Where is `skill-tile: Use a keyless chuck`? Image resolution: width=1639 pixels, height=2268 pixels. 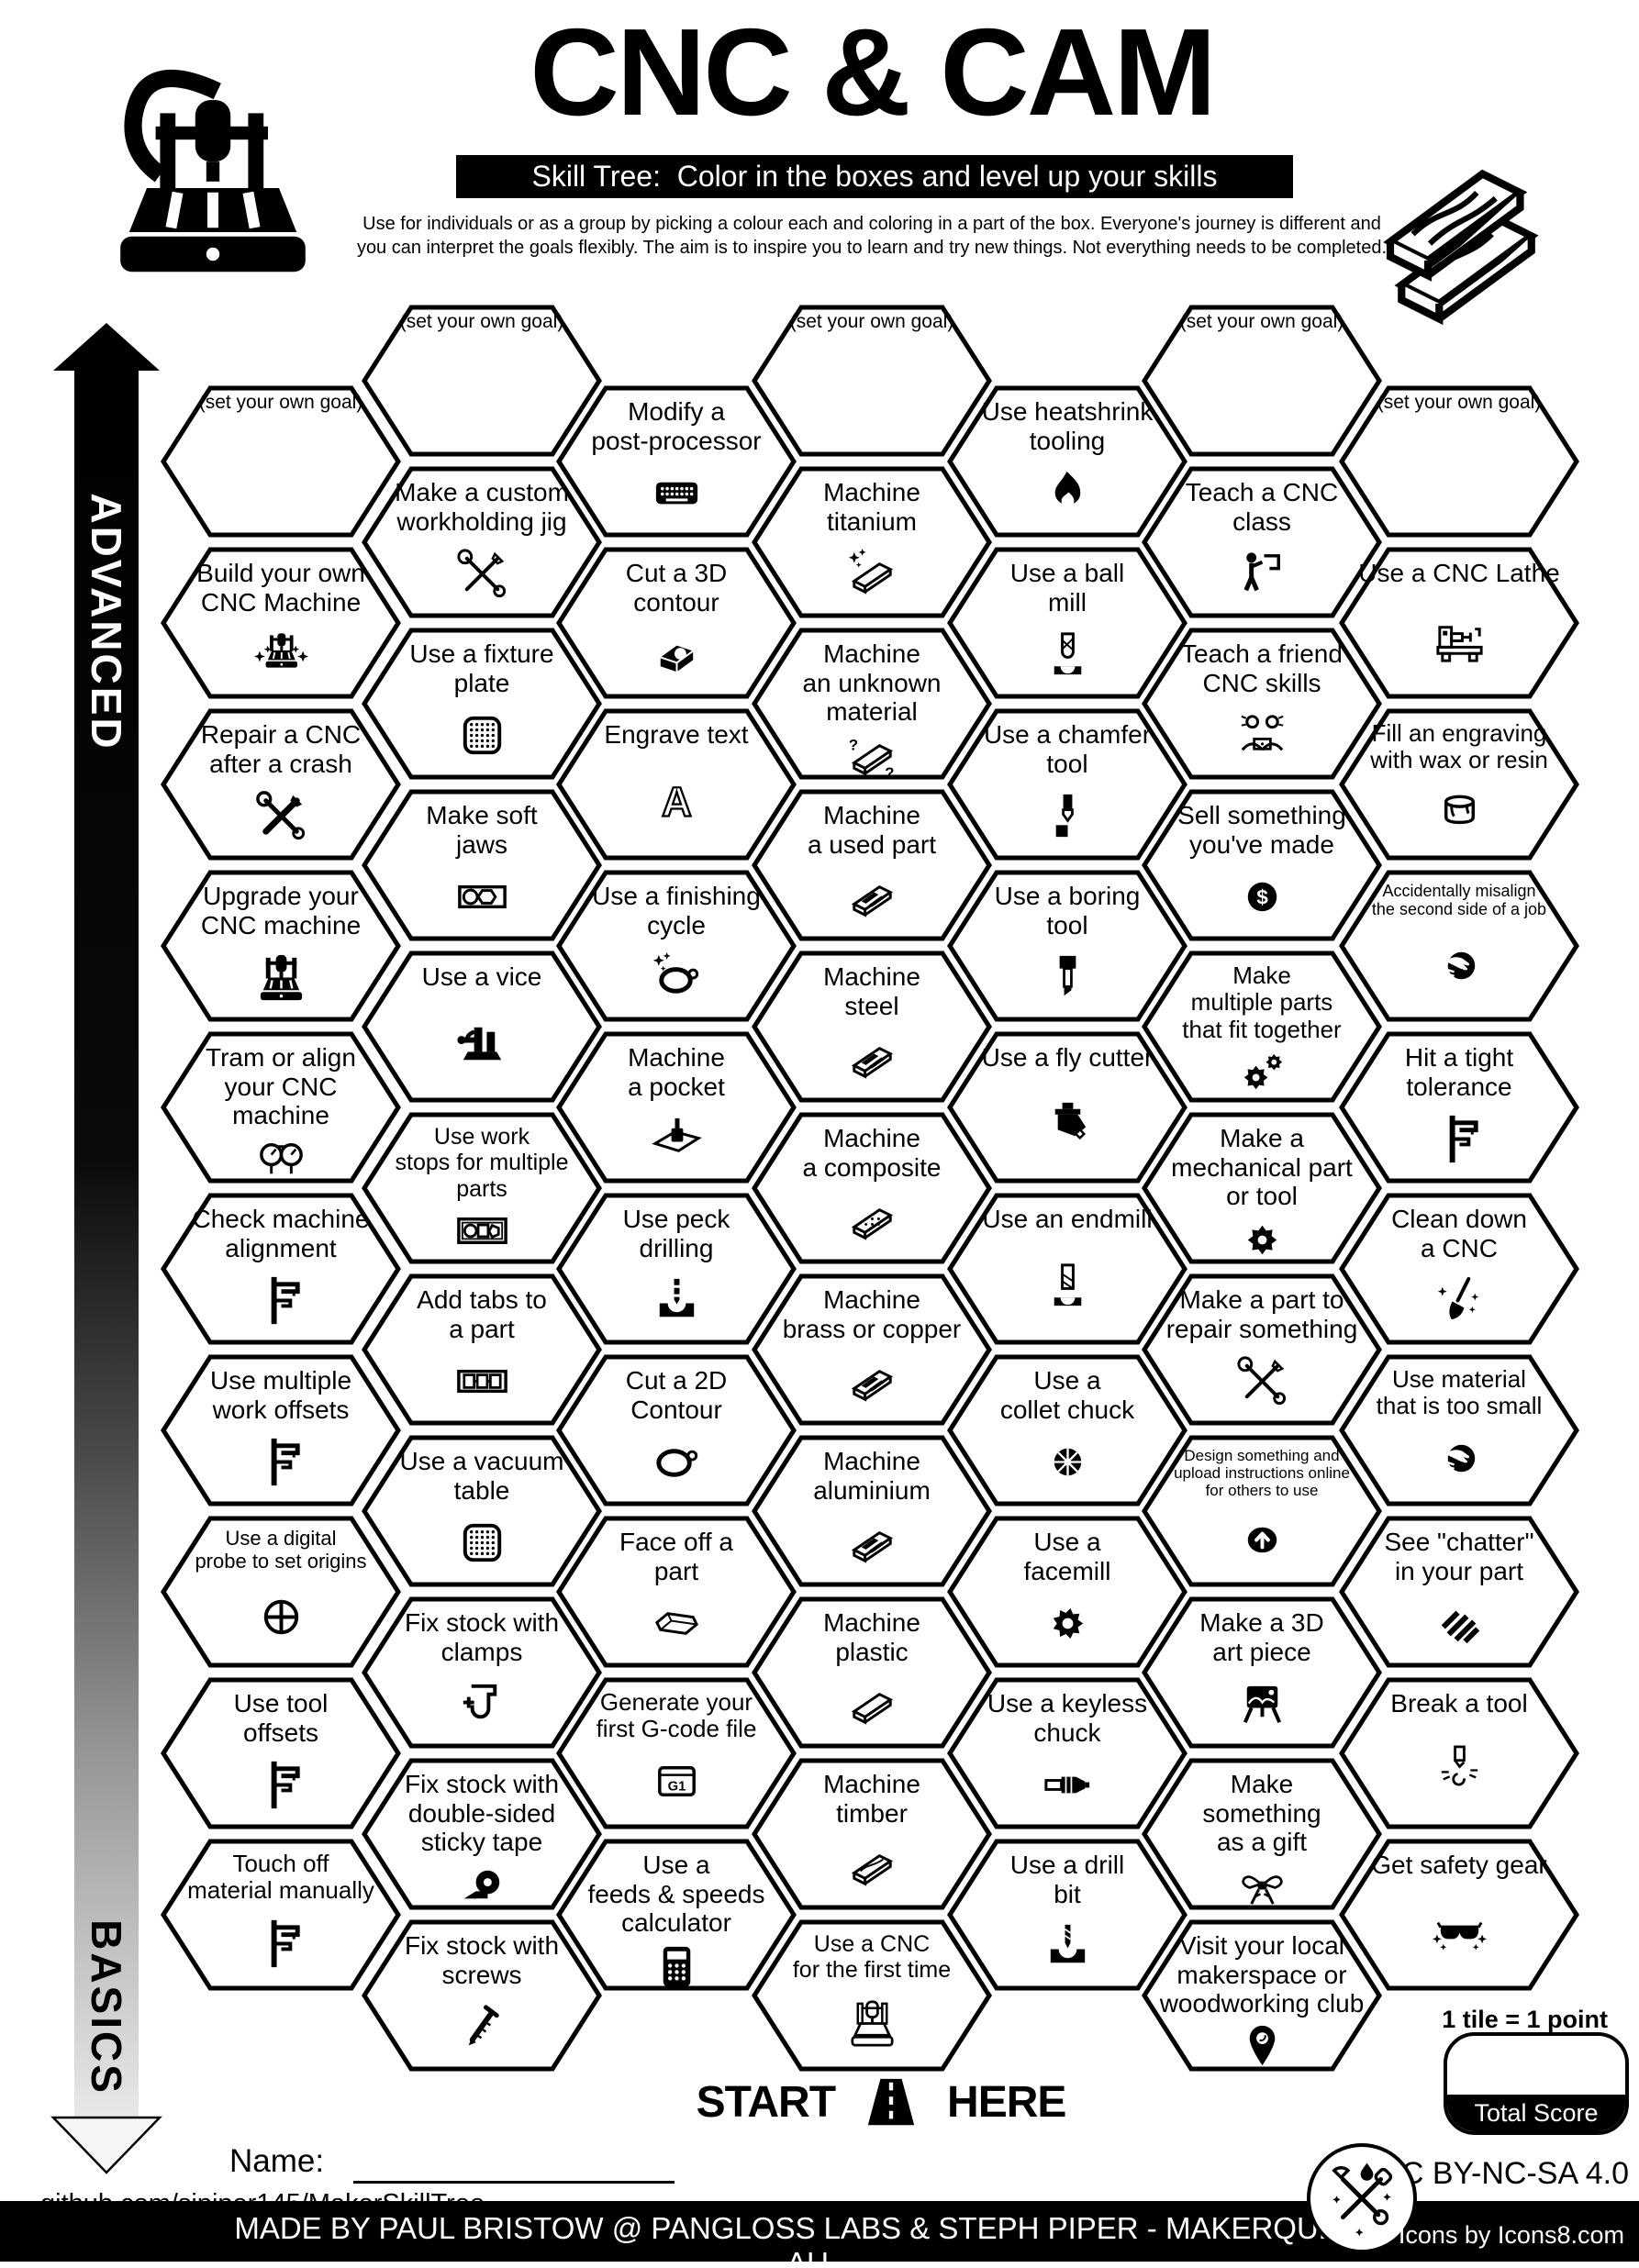 skill-tile: Use a keyless chuck is located at coordinates (1067, 1753).